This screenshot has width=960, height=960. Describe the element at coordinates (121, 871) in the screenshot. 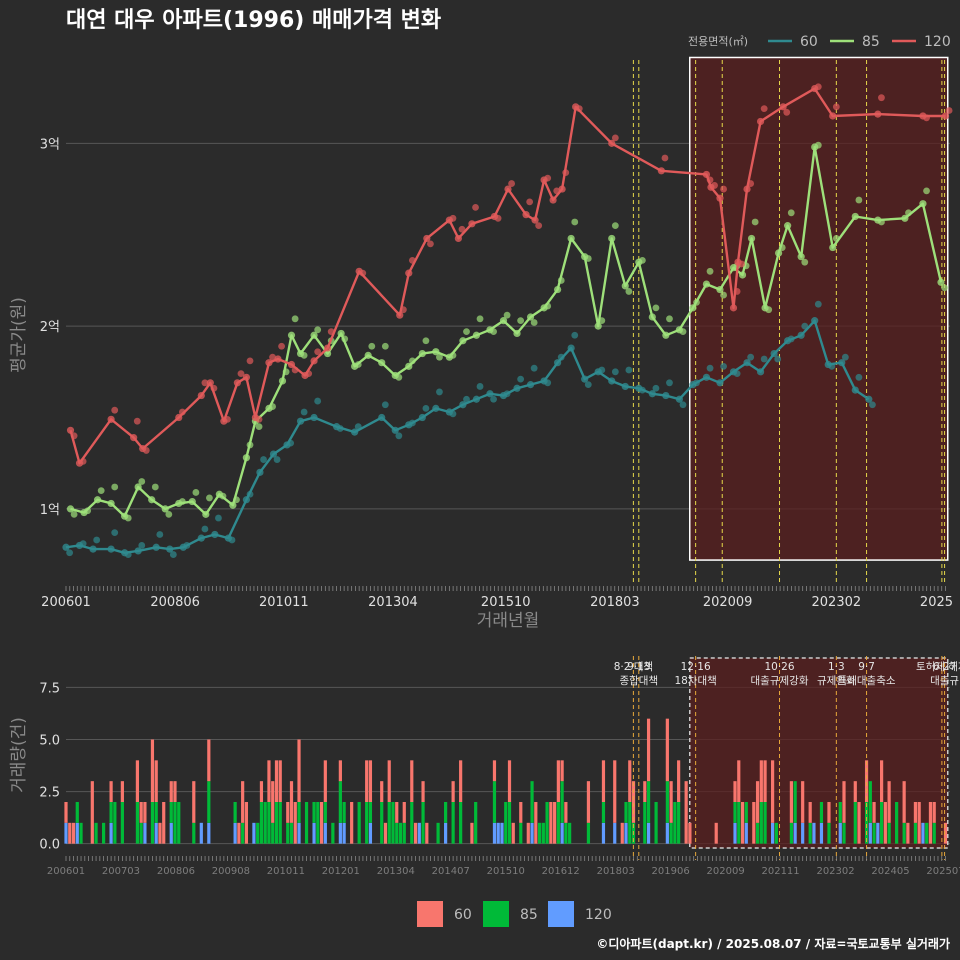

I see `x-tick-label: 200703` at that location.